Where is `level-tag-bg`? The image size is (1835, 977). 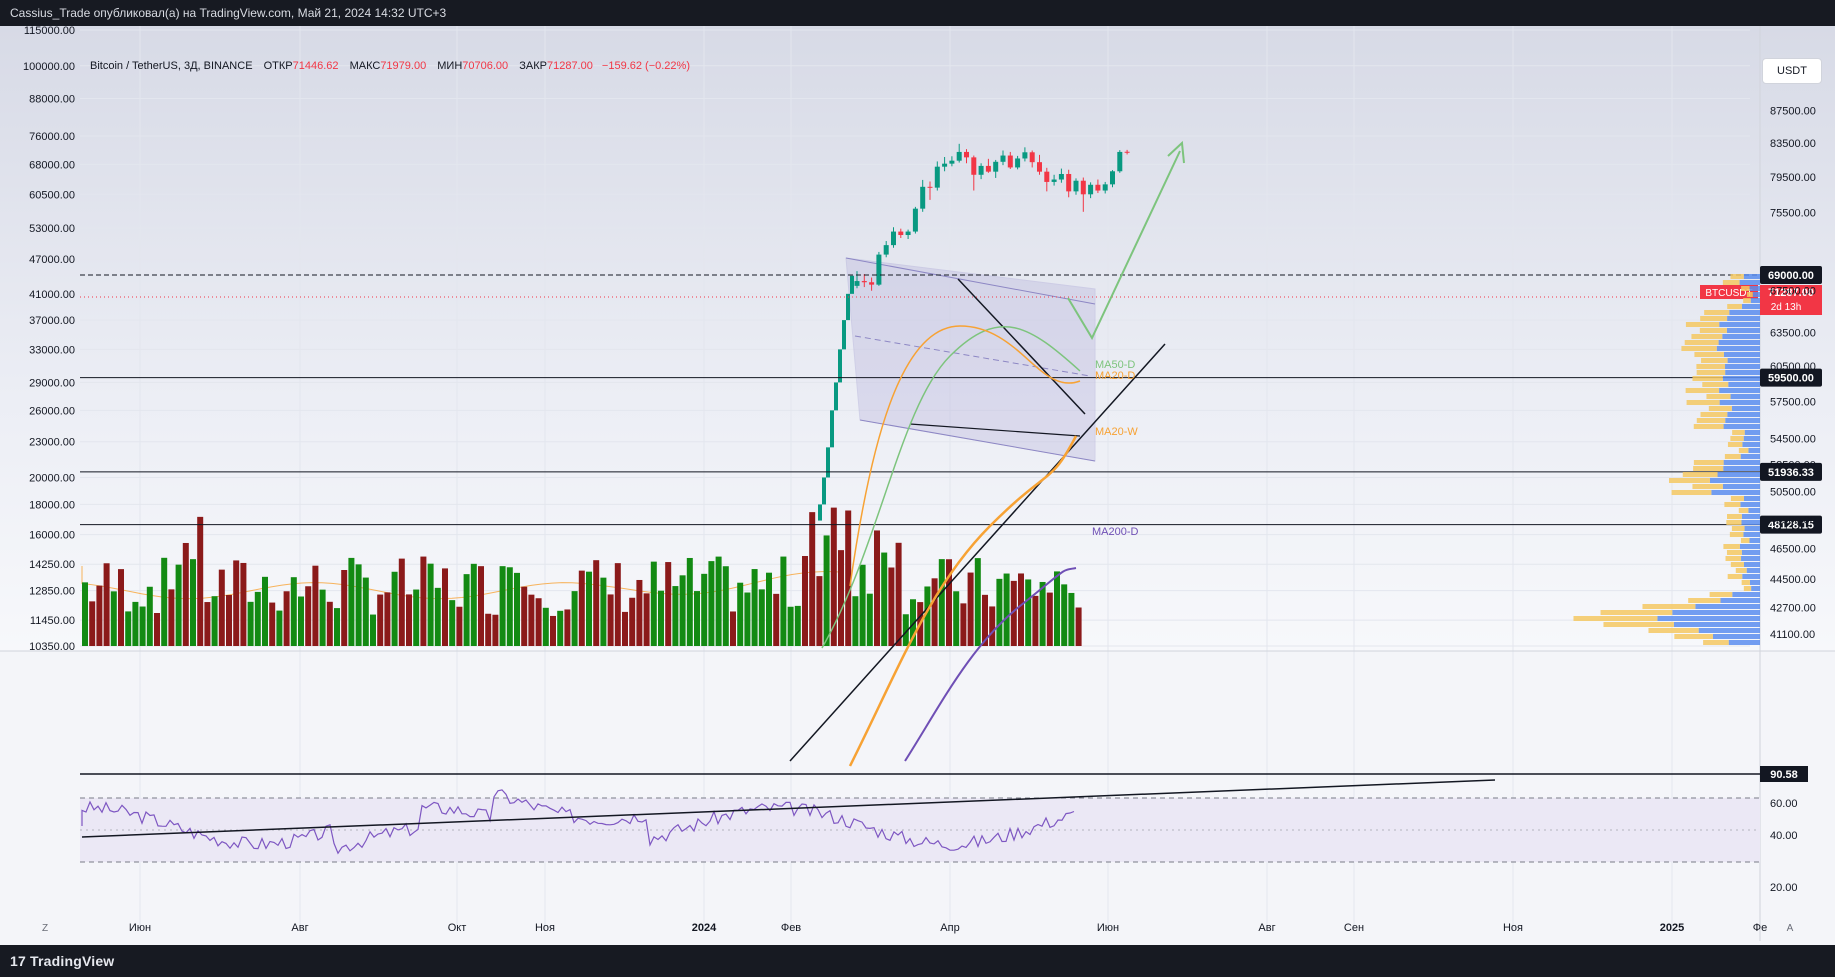 level-tag-bg is located at coordinates (1791, 275).